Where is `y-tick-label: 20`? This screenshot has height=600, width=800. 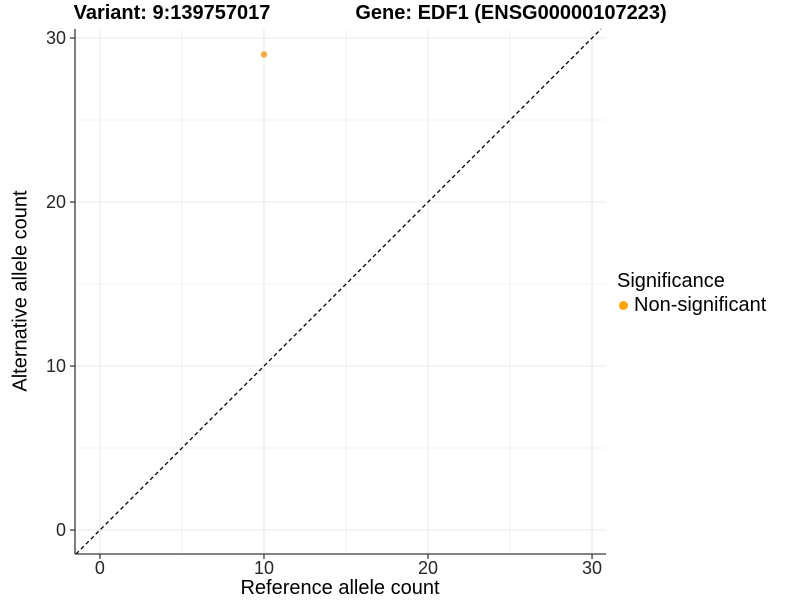 y-tick-label: 20 is located at coordinates (56, 202).